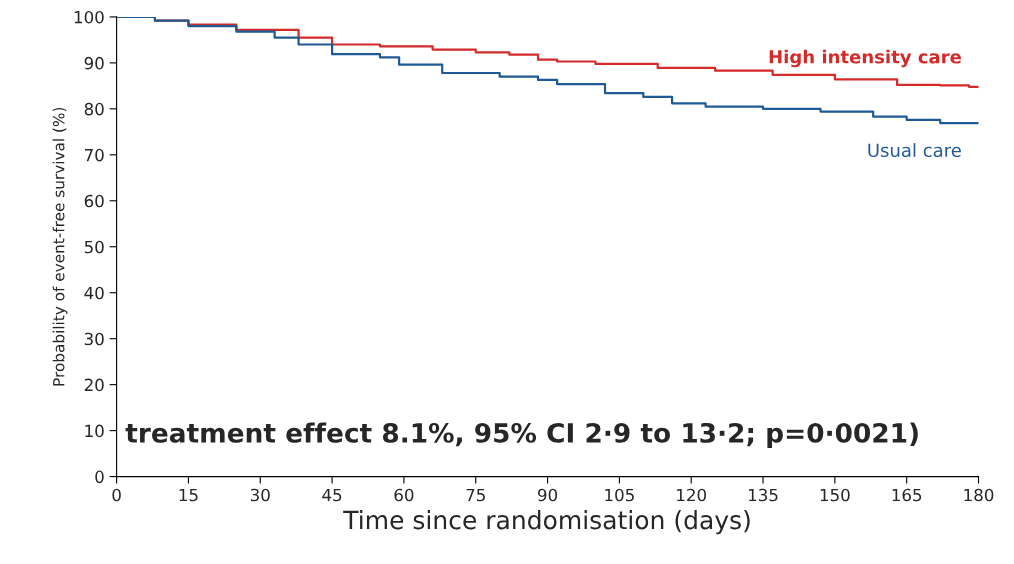 Image resolution: width=1014 pixels, height=564 pixels. I want to click on x-tick-label: 0, so click(116, 495).